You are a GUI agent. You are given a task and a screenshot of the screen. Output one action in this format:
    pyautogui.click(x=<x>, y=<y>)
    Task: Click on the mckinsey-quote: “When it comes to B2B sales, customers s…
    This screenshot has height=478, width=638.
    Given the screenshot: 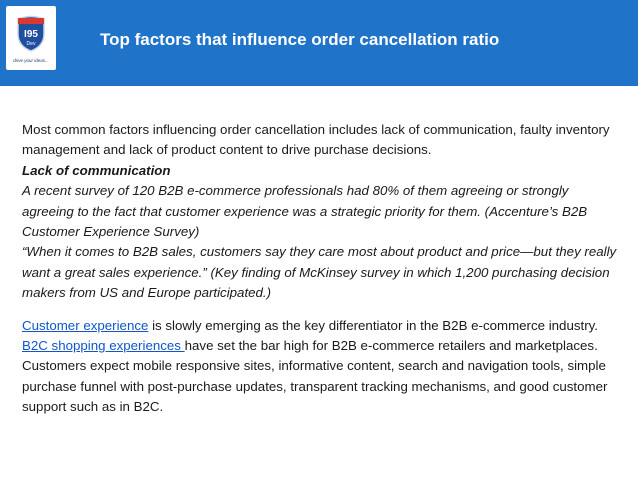 What is the action you would take?
    pyautogui.click(x=319, y=272)
    